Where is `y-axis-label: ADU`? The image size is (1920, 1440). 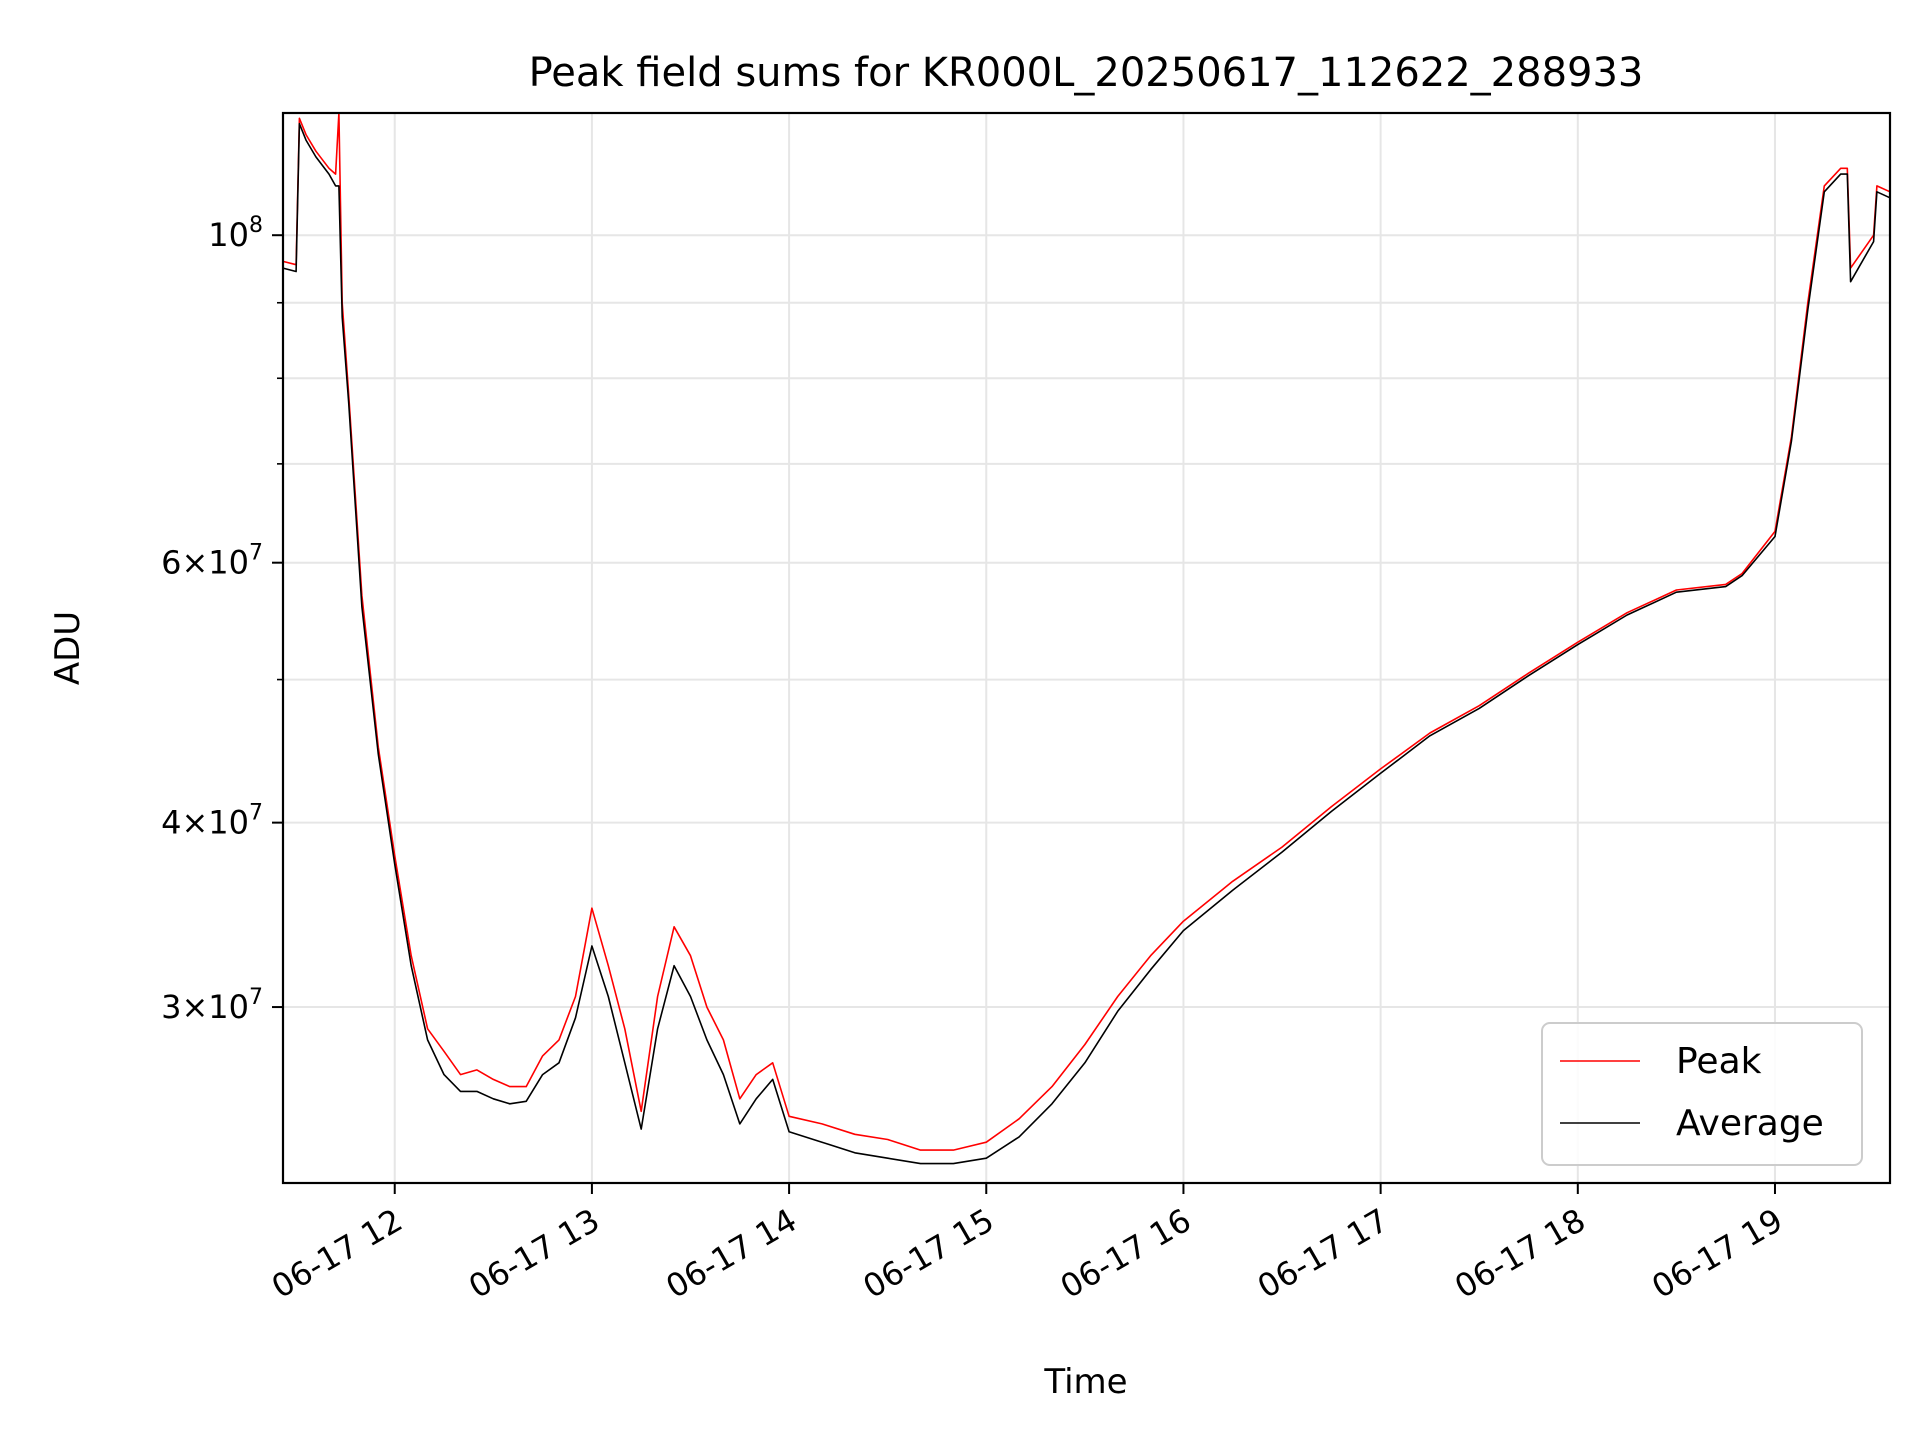 y-axis-label: ADU is located at coordinates (68, 648).